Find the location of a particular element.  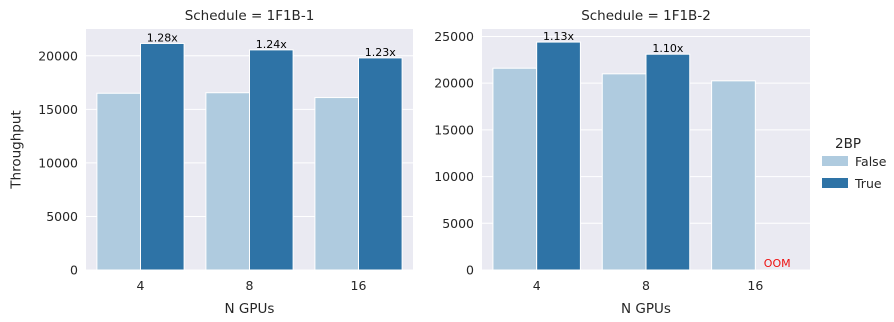

data-label: 1.23x is located at coordinates (380, 52).